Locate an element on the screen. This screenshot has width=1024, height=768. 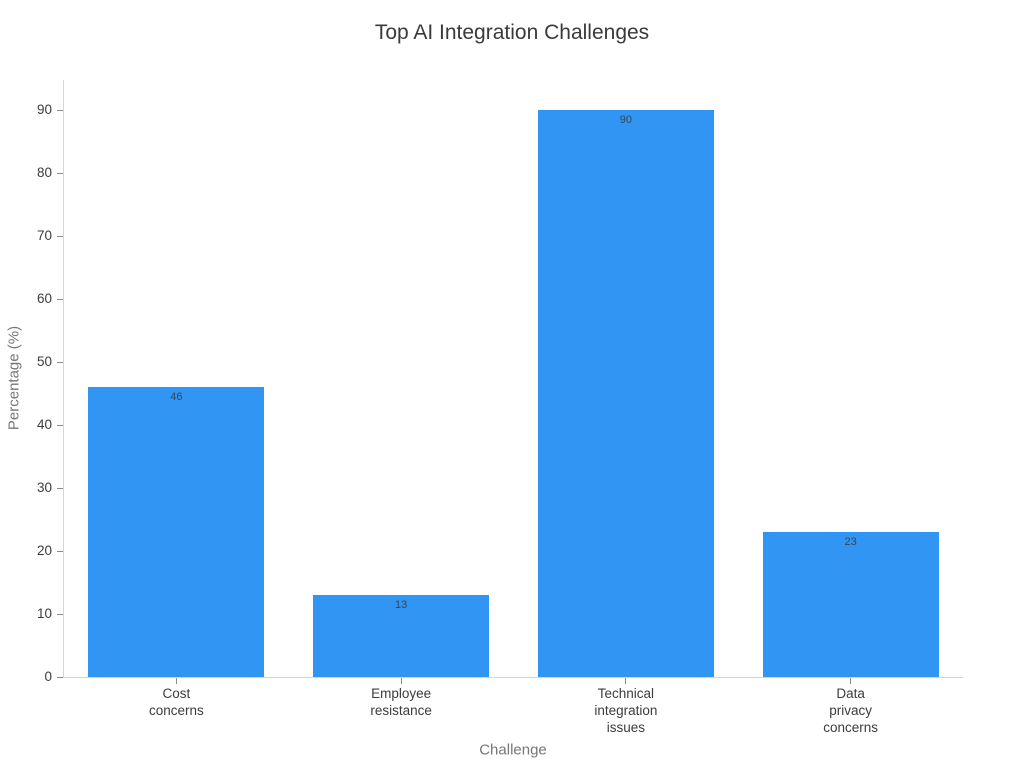
y-tick-label: 50 is located at coordinates (44, 362).